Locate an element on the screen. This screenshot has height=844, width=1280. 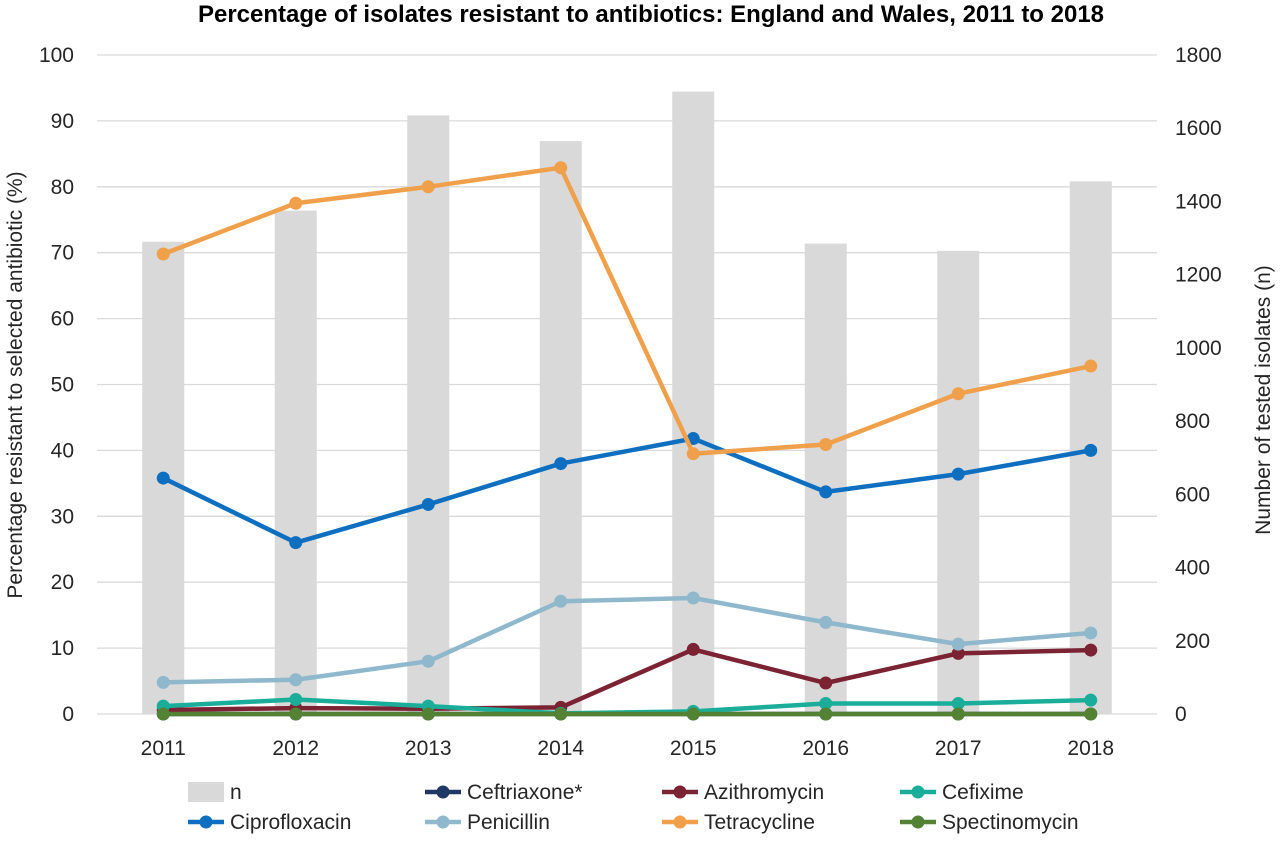
point-tetracycline-2017 is located at coordinates (958, 394).